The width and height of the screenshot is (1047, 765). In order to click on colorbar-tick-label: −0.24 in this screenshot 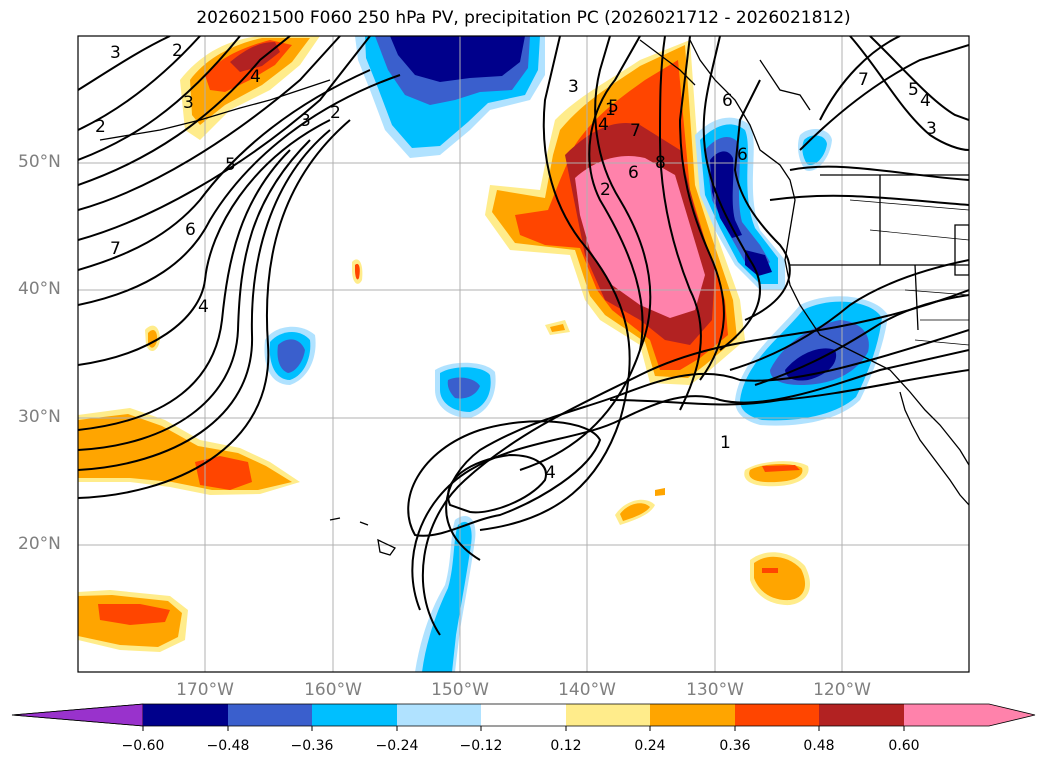, I will do `click(397, 746)`.